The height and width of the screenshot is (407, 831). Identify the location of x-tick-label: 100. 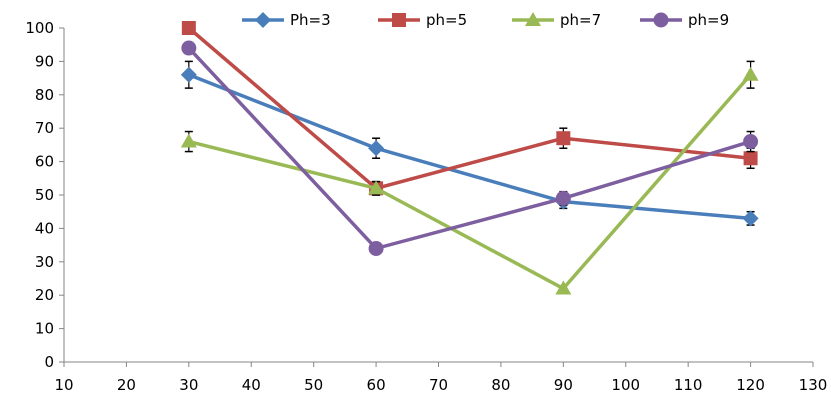
(625, 385).